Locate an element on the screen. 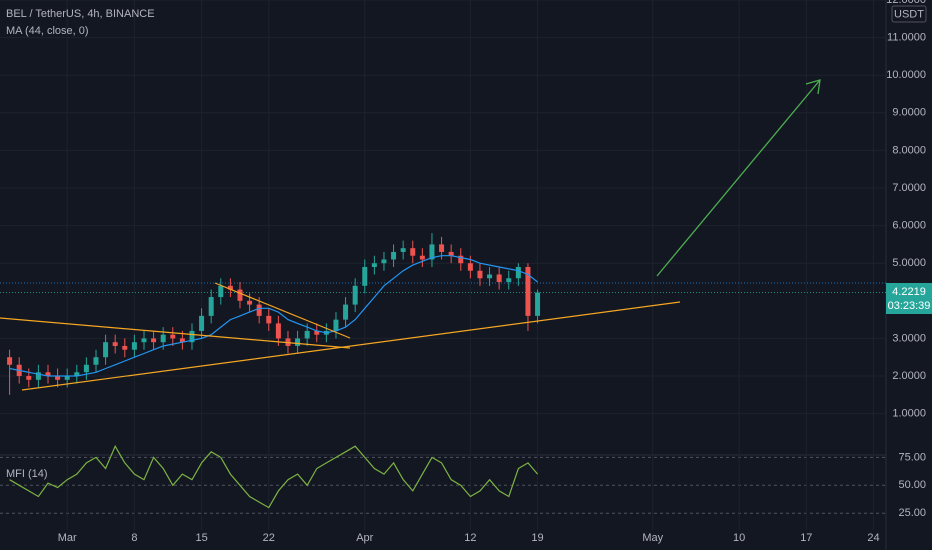  y-tick-label: 10.0000 is located at coordinates (906, 75).